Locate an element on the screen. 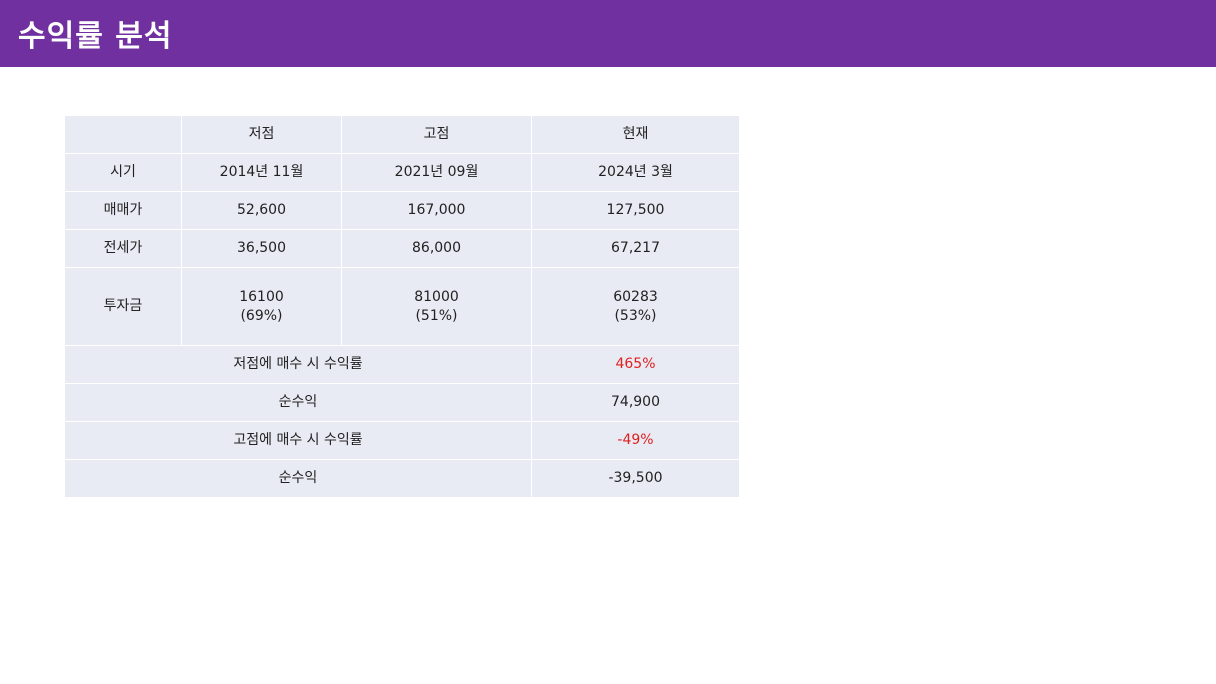 This screenshot has height=684, width=1216. table-cell: 67,217 is located at coordinates (635, 248).